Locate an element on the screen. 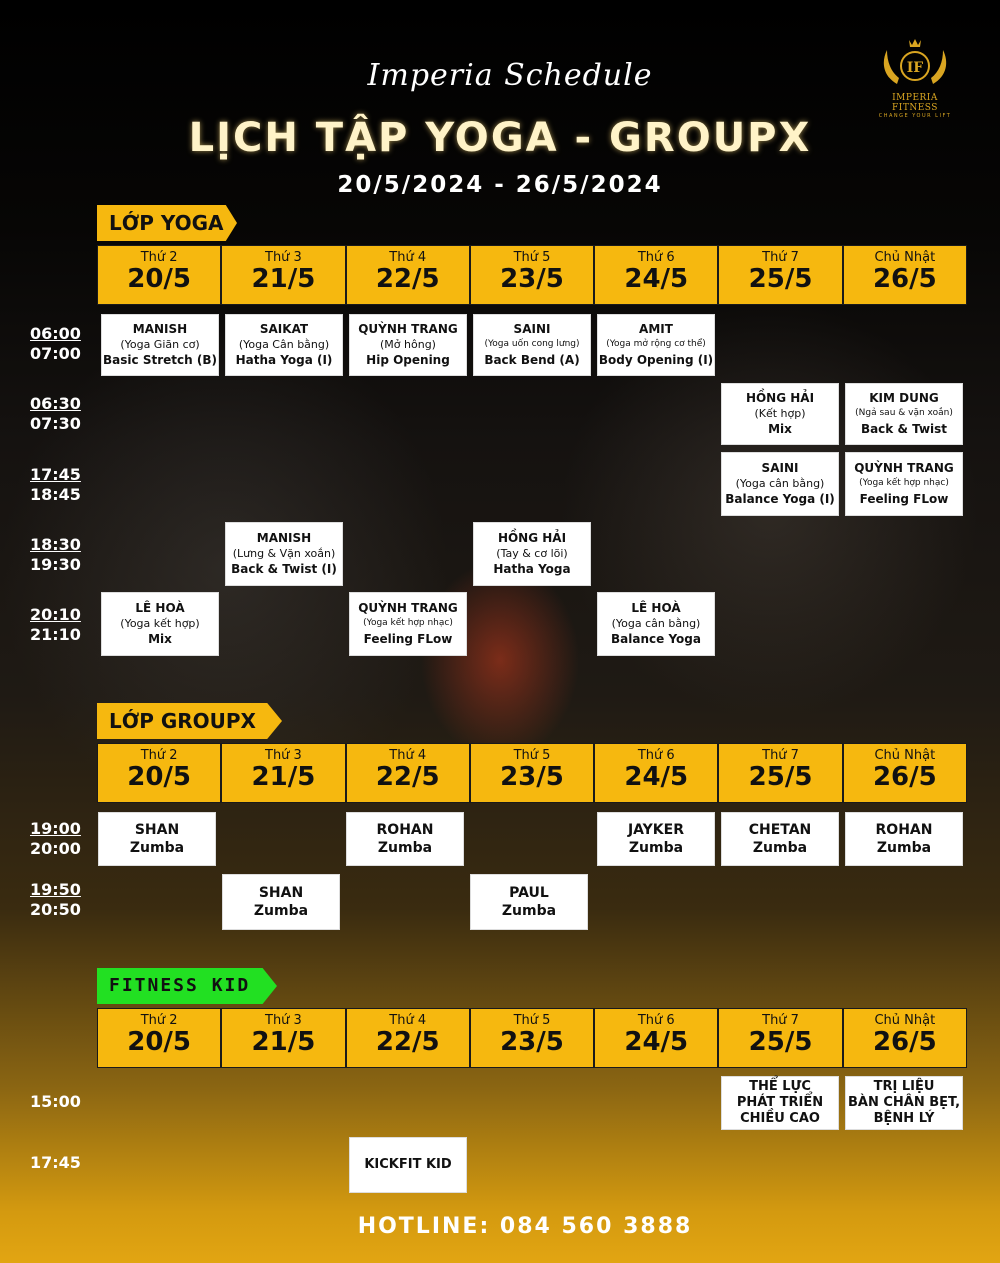 This screenshot has height=1263, width=1000. class-cell: TRỊ LIỆU BÀN CHÂN BẸT, BỆNH LÝ is located at coordinates (904, 1103).